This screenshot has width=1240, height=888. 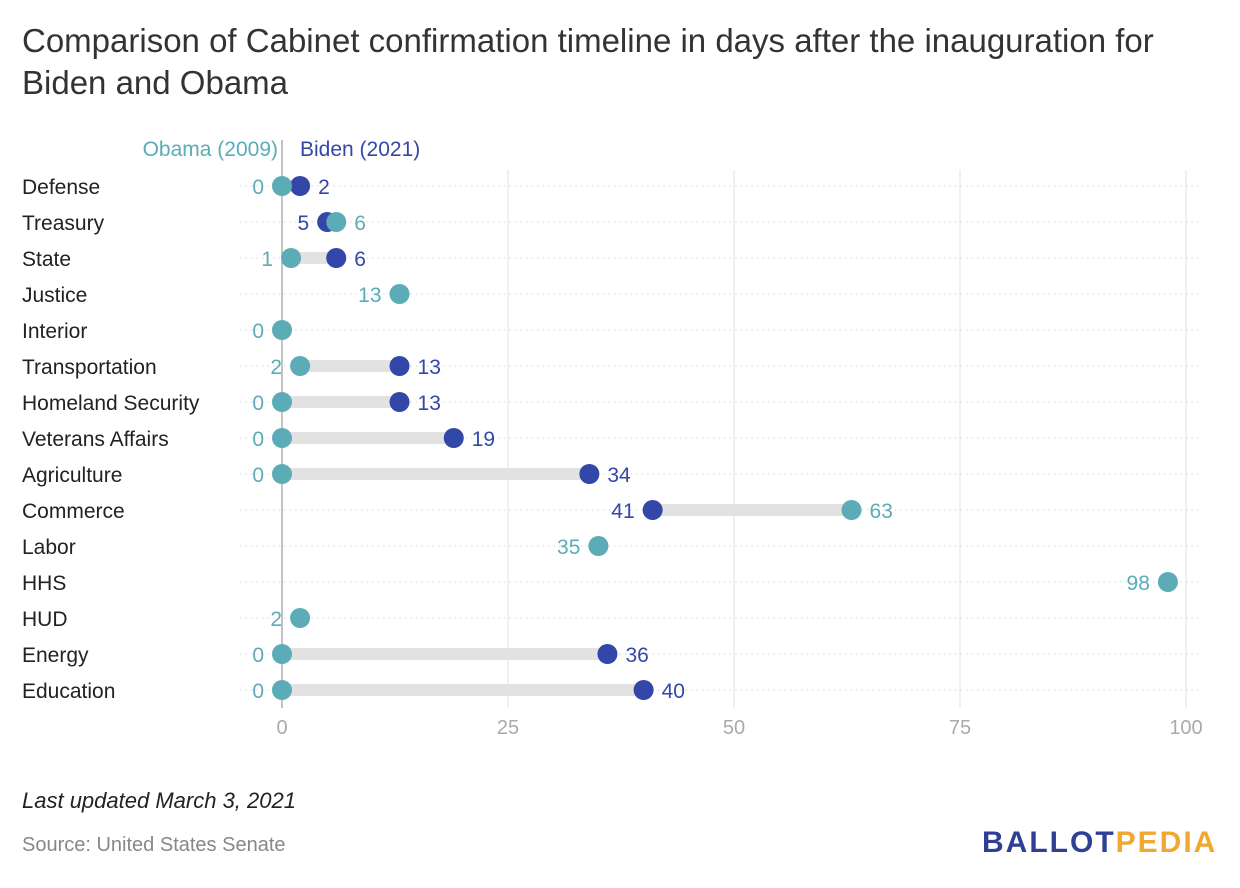 I want to click on biden-value-label: 40, so click(x=673, y=691).